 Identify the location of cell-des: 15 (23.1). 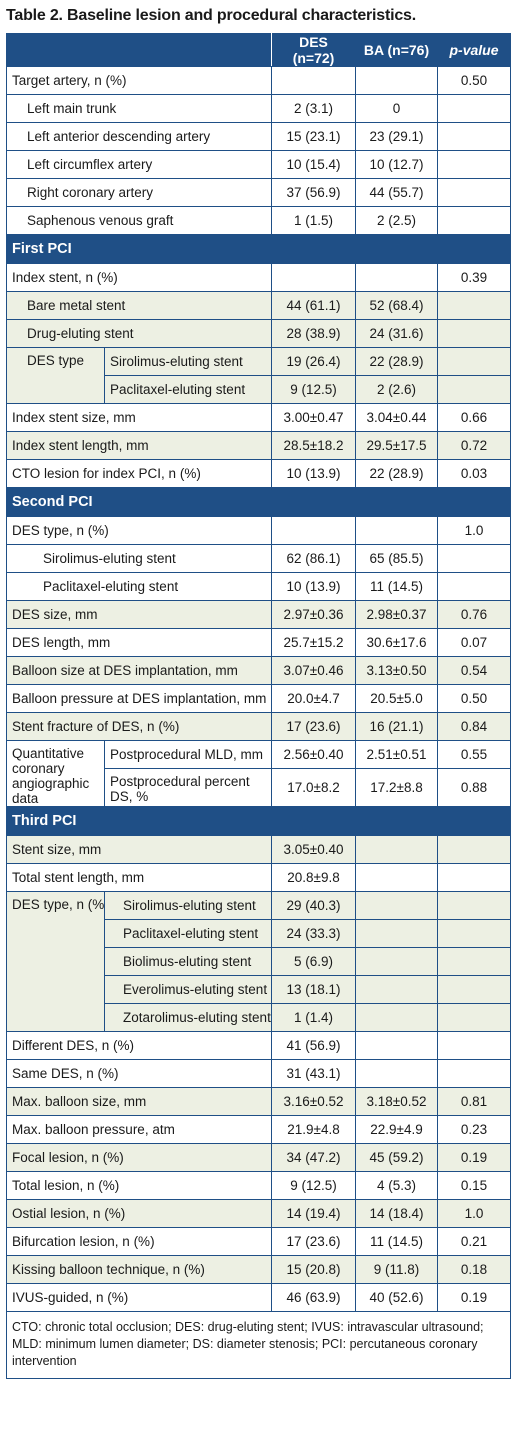
(313, 136).